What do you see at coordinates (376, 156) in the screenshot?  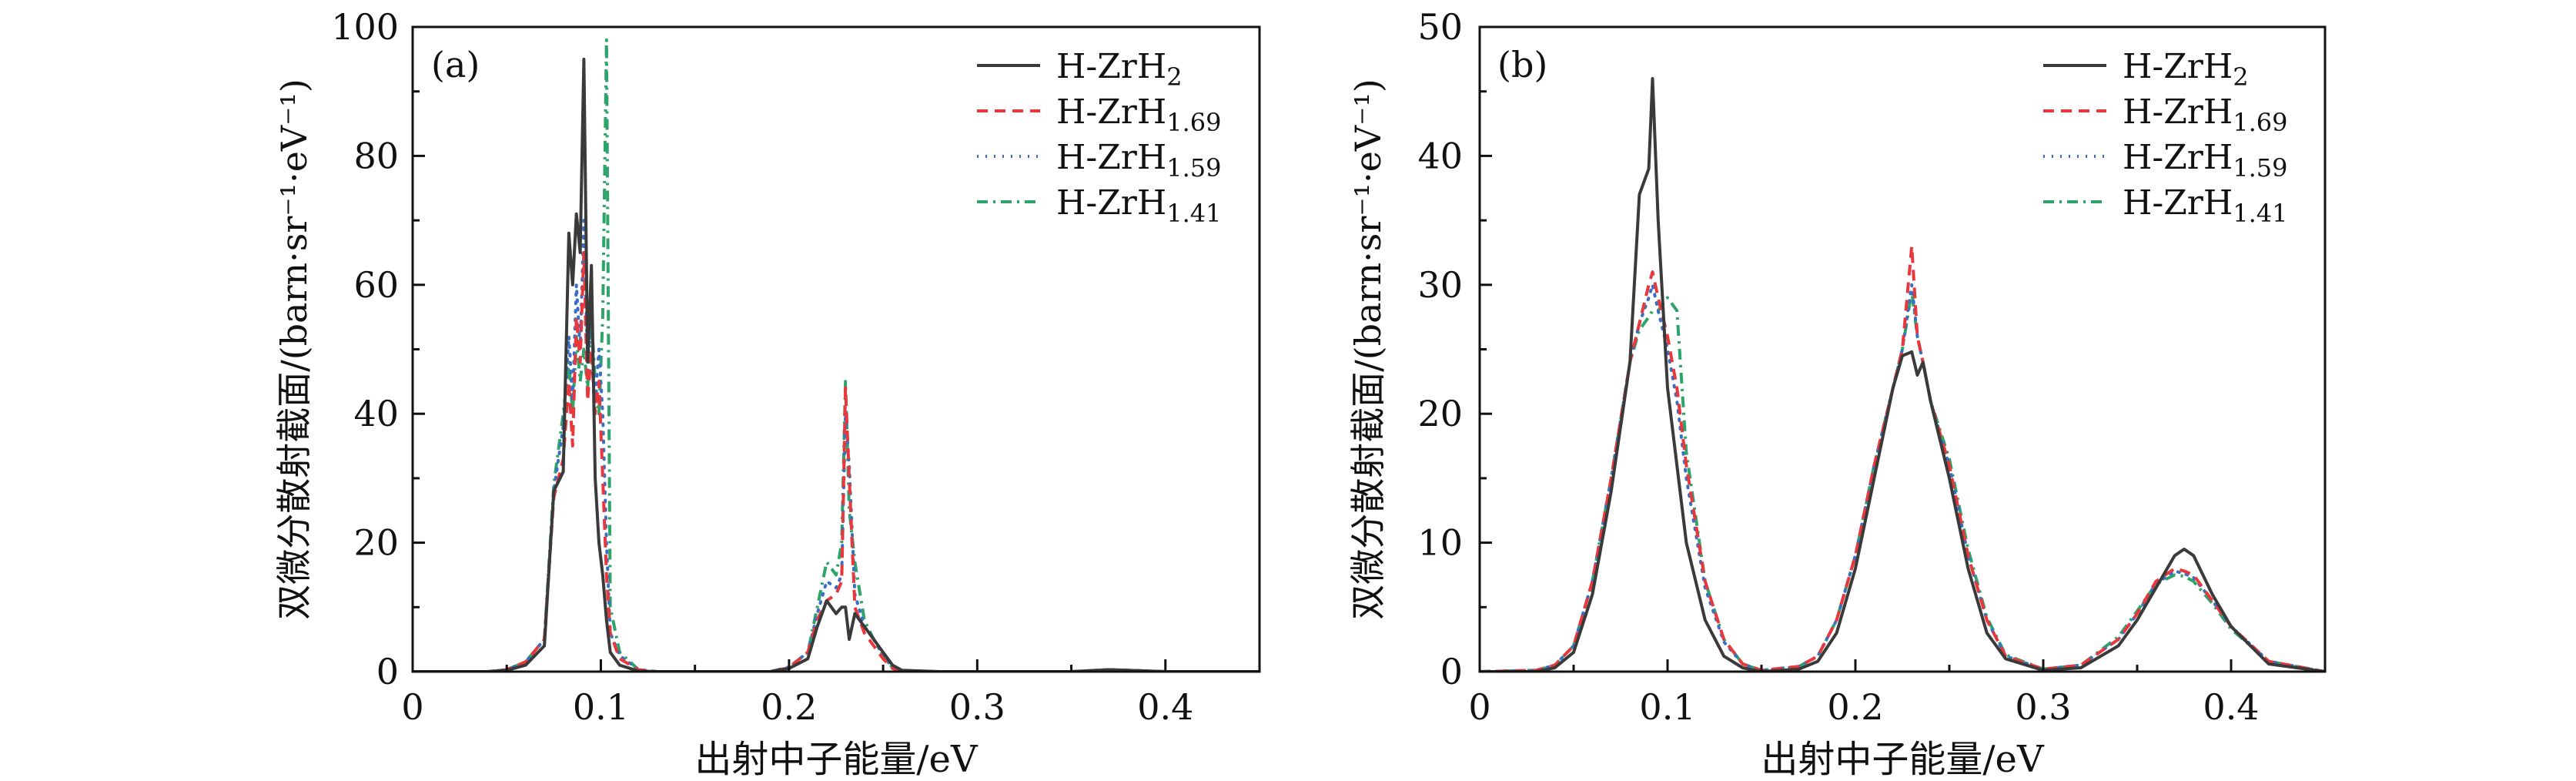 I see `y-tick-label: 80` at bounding box center [376, 156].